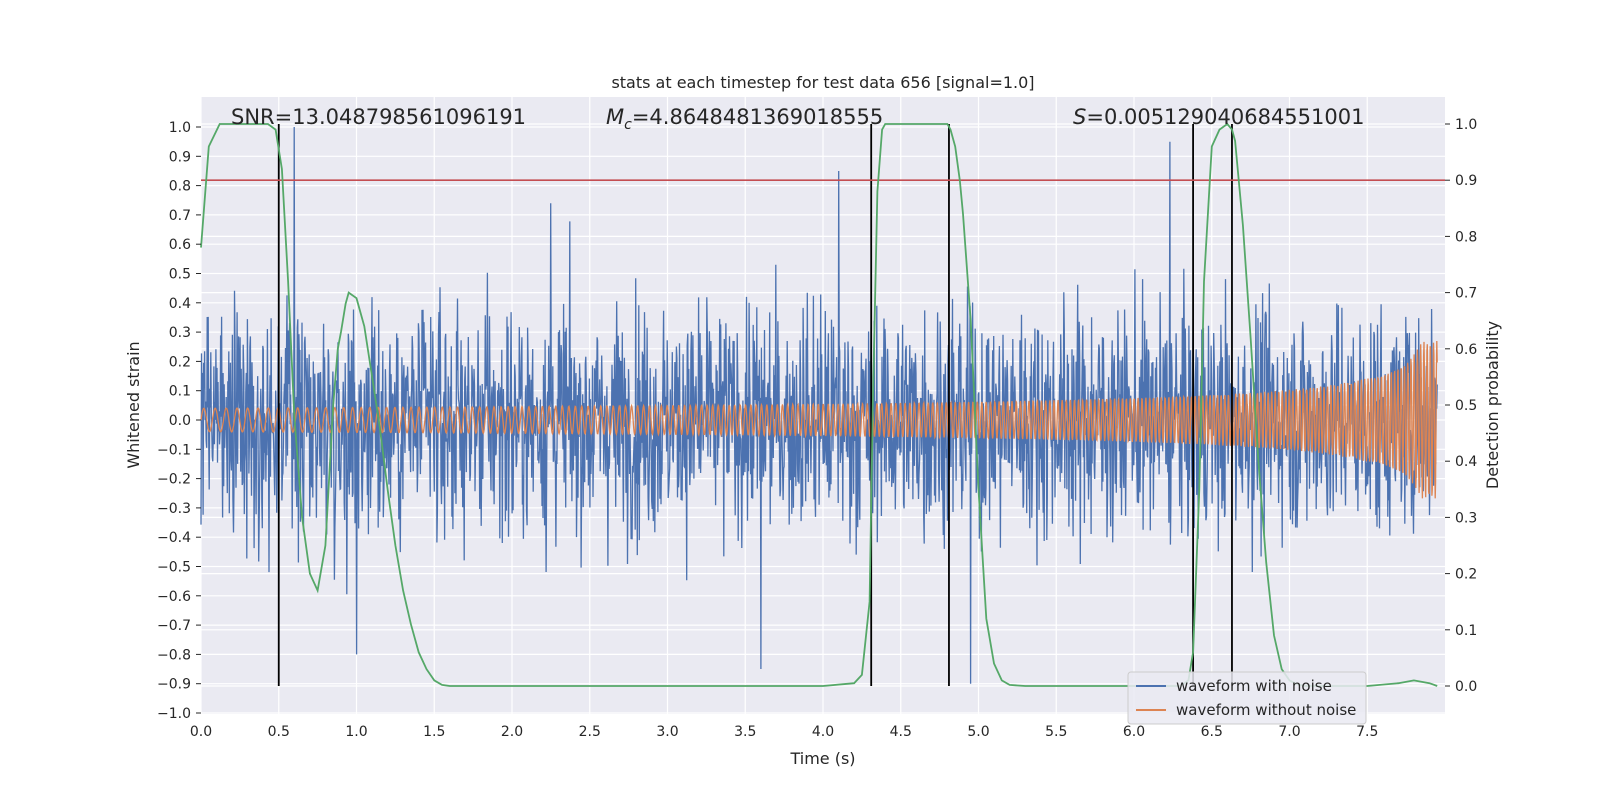 The width and height of the screenshot is (1600, 800). I want to click on x-tick-label: 3.5, so click(745, 732).